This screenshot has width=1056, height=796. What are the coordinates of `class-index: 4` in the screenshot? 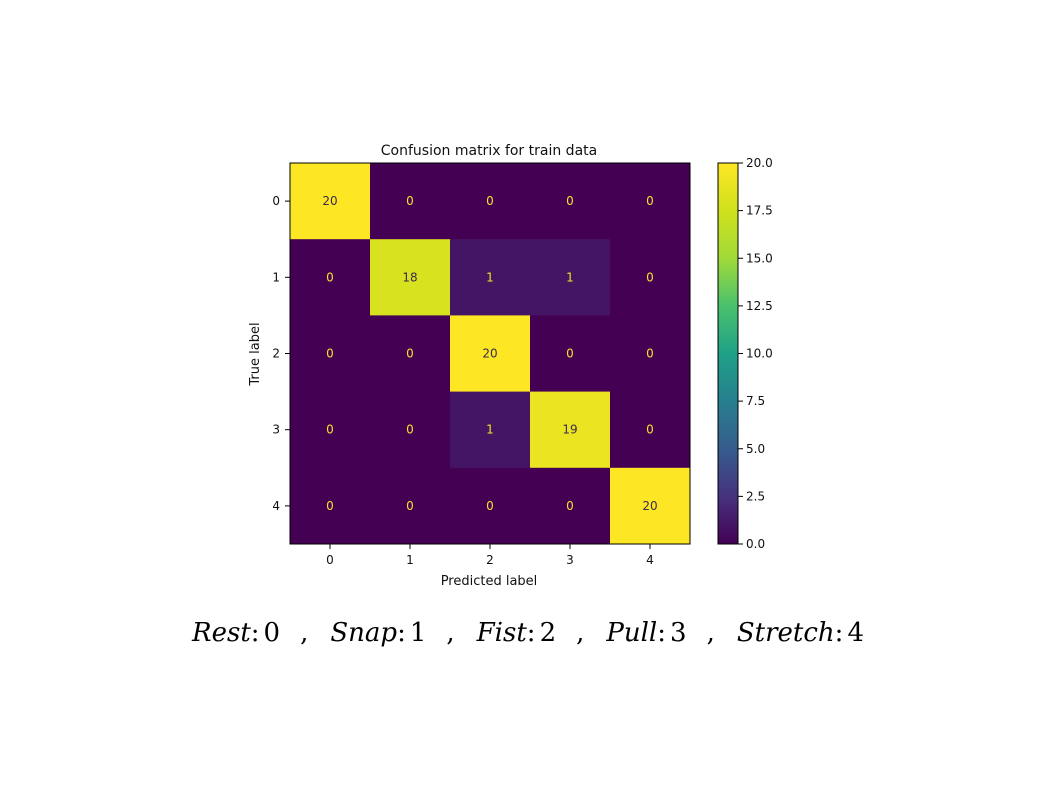 It's located at (855, 633).